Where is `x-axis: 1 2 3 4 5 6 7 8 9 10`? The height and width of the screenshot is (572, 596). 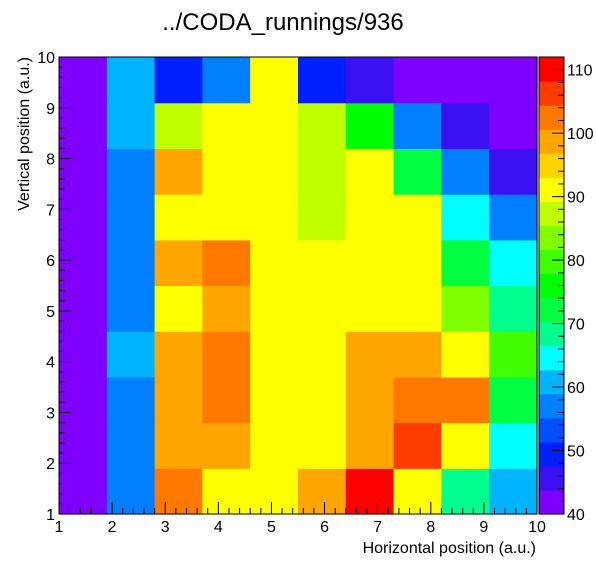 x-axis: 1 2 3 4 5 6 7 8 9 10 is located at coordinates (300, 519).